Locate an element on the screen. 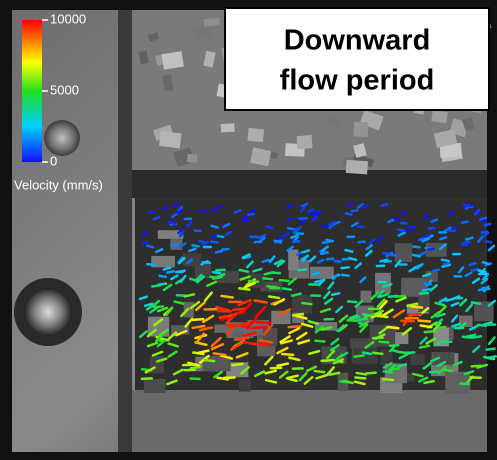  colorbar-label: Velocity (mm/s) is located at coordinates (58, 184).